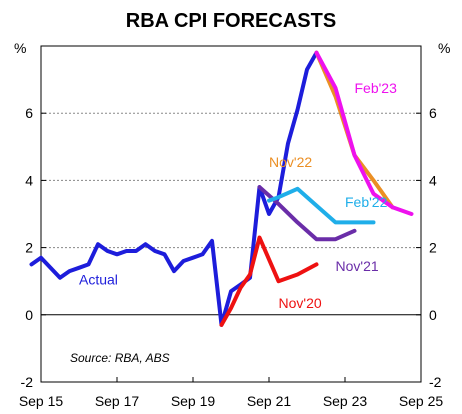 The width and height of the screenshot is (462, 414). Describe the element at coordinates (366, 202) in the screenshot. I see `series-label-feb-22: Feb'22` at that location.